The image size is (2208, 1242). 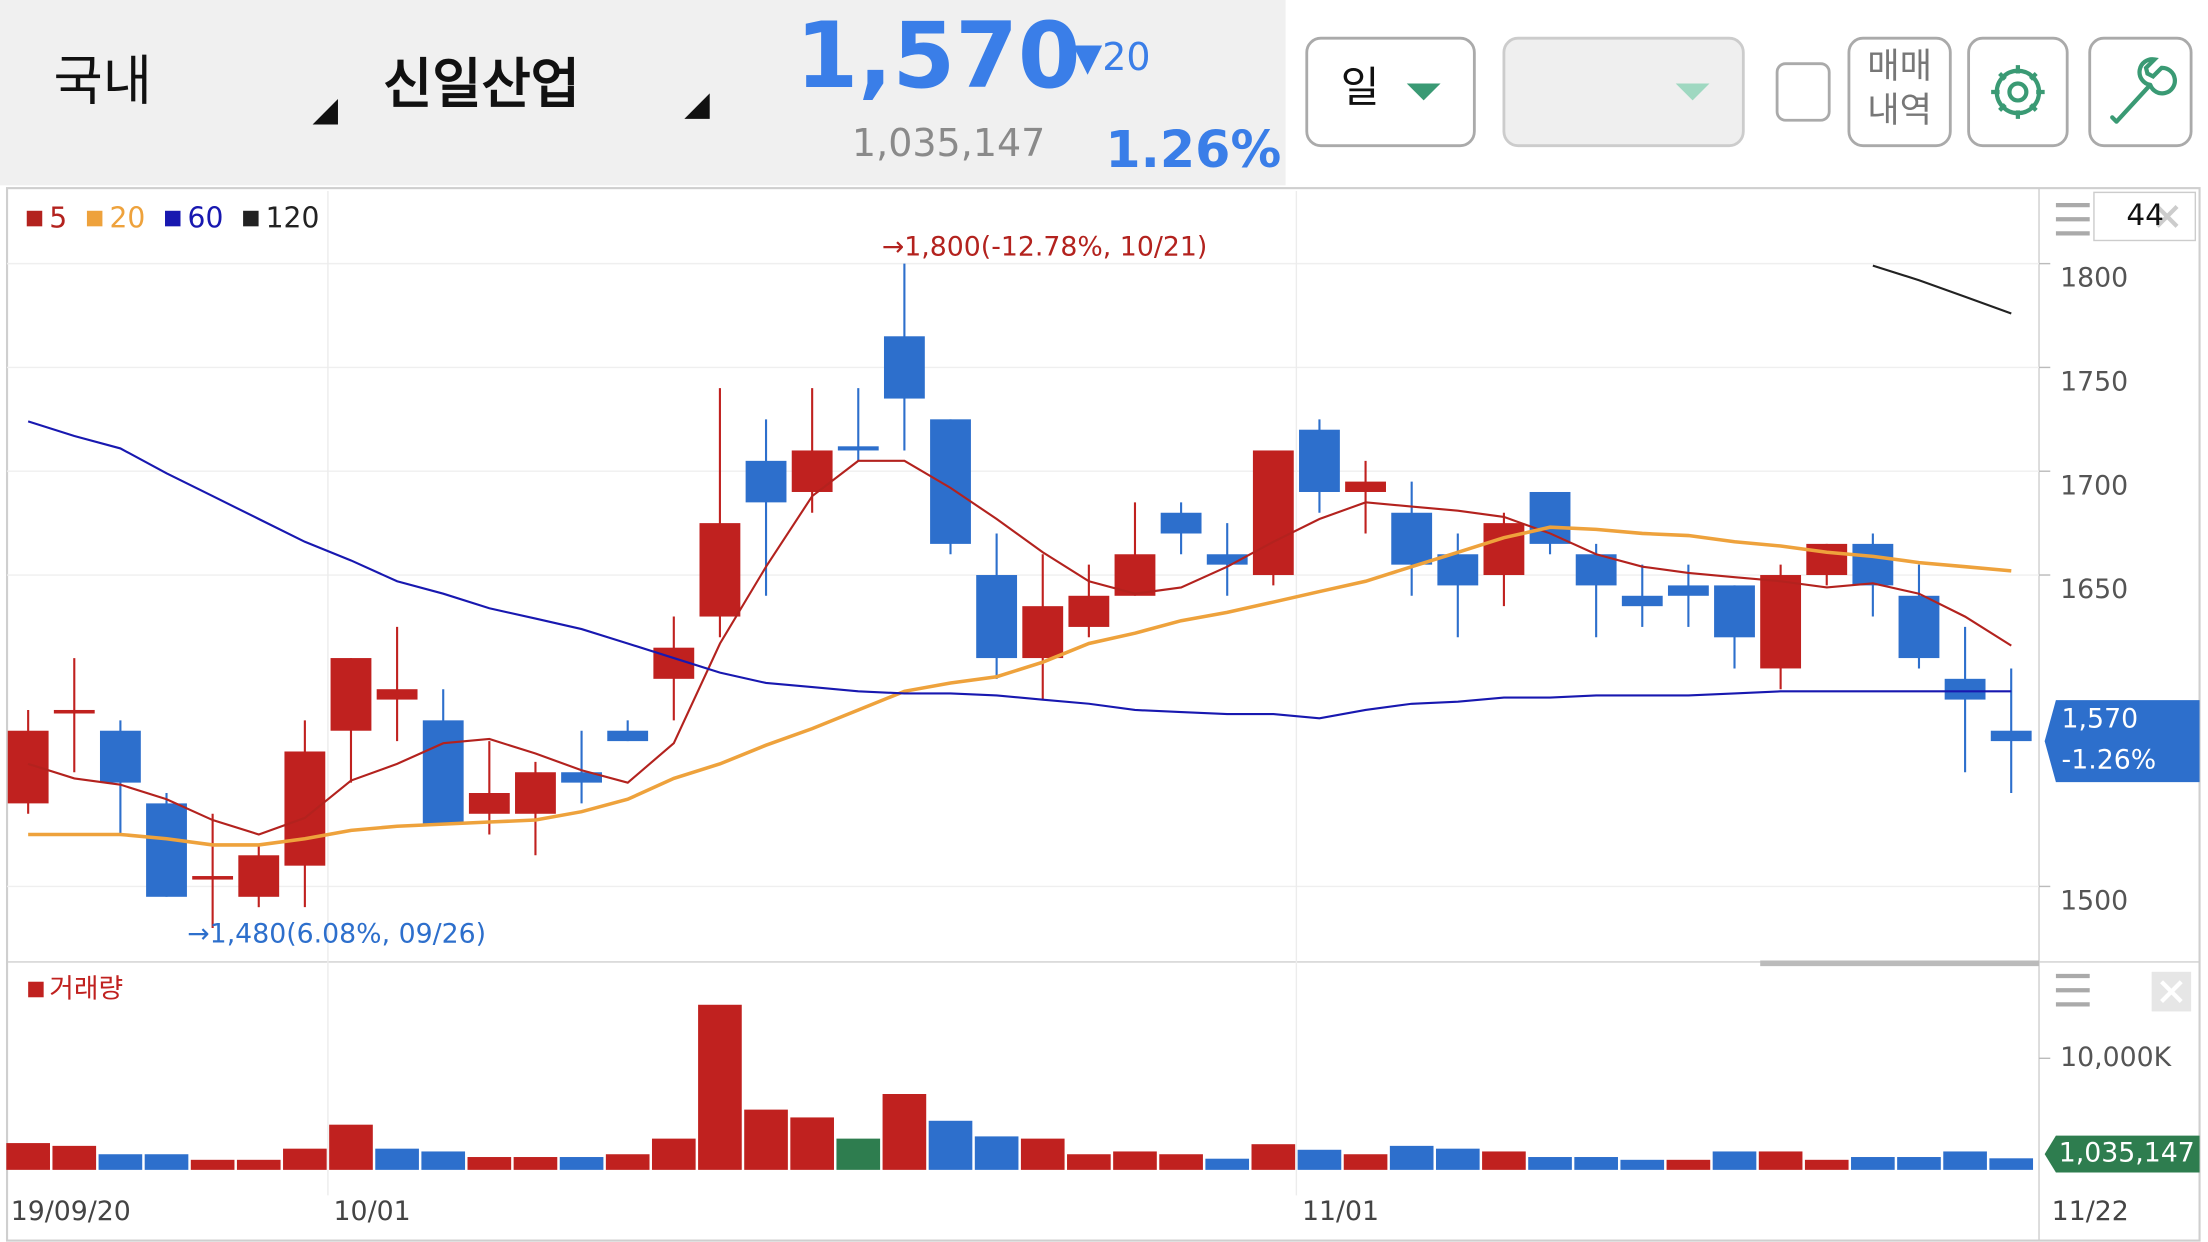 What do you see at coordinates (2094, 485) in the screenshot?
I see `y-tick-label: 1700` at bounding box center [2094, 485].